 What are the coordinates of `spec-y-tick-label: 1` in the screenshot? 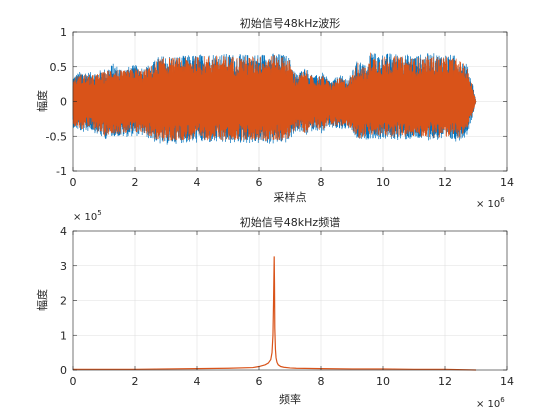 It's located at (63, 335).